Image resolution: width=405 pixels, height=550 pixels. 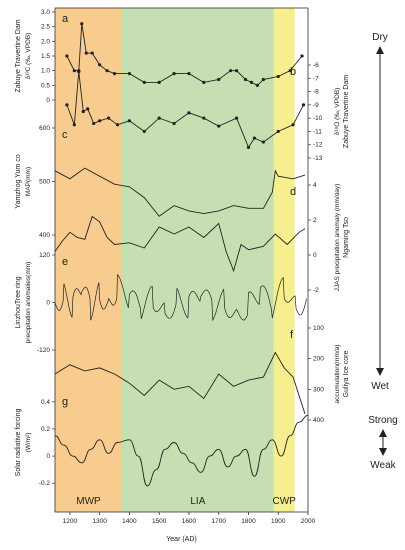 I want to click on panel-letter-d: d, so click(x=293, y=192).